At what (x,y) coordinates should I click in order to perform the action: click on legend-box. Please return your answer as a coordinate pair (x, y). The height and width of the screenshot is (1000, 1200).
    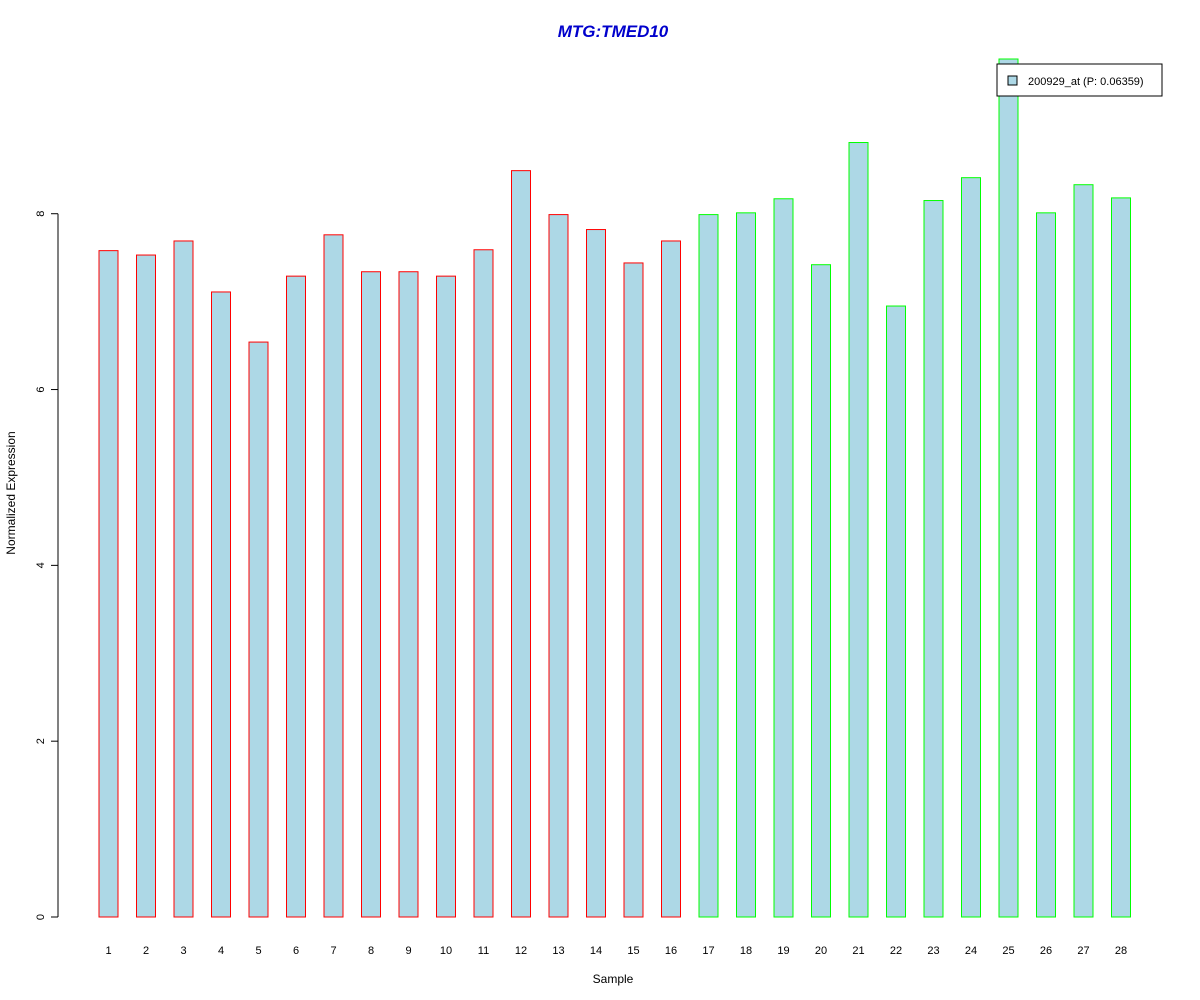
    Looking at the image, I should click on (1079, 80).